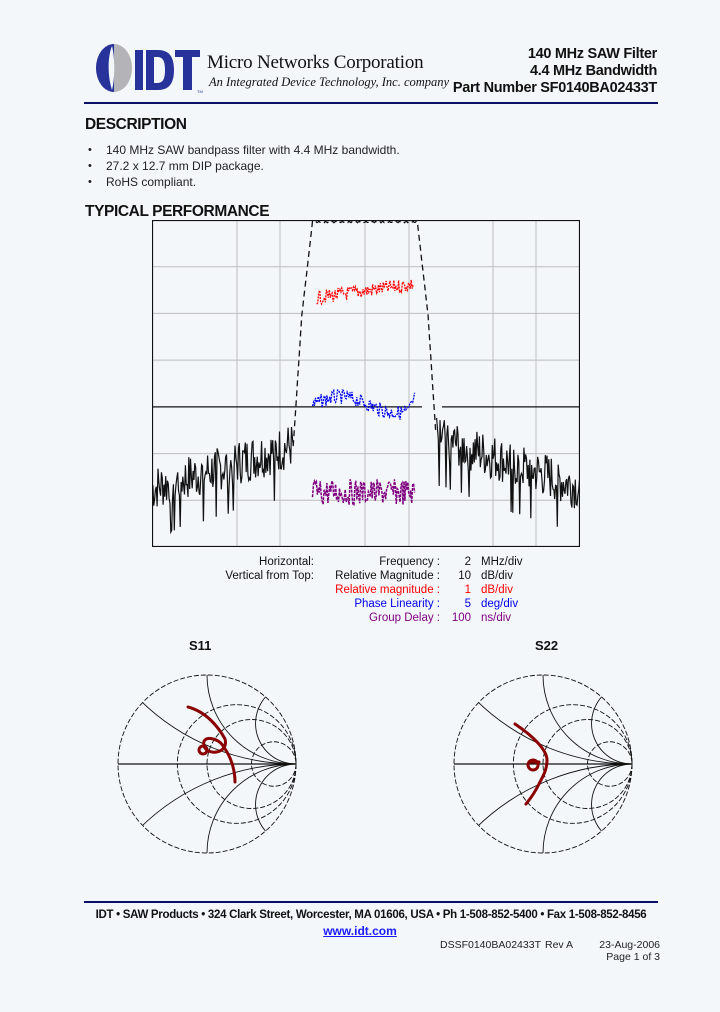 The height and width of the screenshot is (1012, 720). I want to click on header-divider, so click(371, 103).